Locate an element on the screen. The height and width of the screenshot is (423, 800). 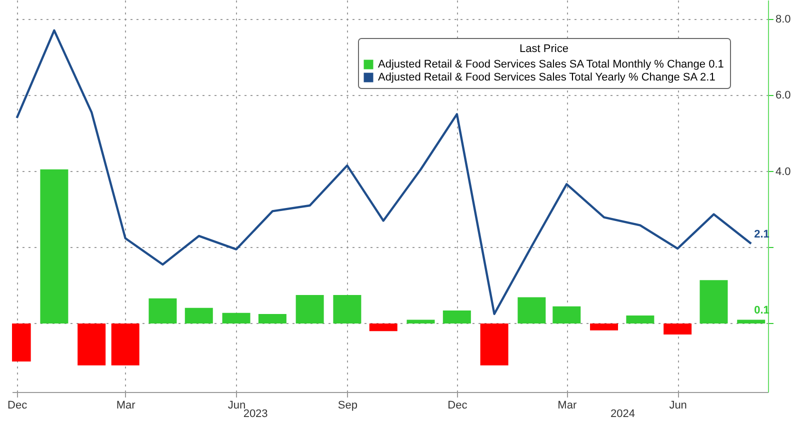
y-tick-label: 8.0 is located at coordinates (783, 20).